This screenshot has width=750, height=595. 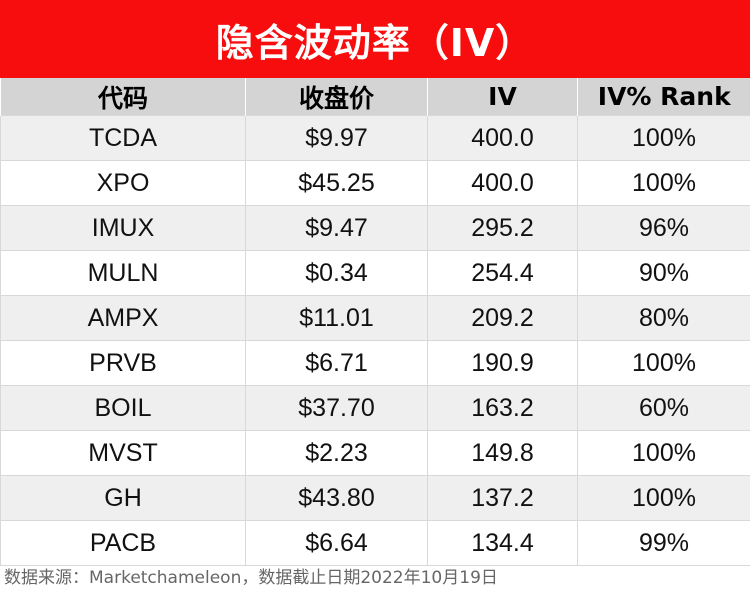 I want to click on cell-iv-rank: 90%, so click(x=663, y=273).